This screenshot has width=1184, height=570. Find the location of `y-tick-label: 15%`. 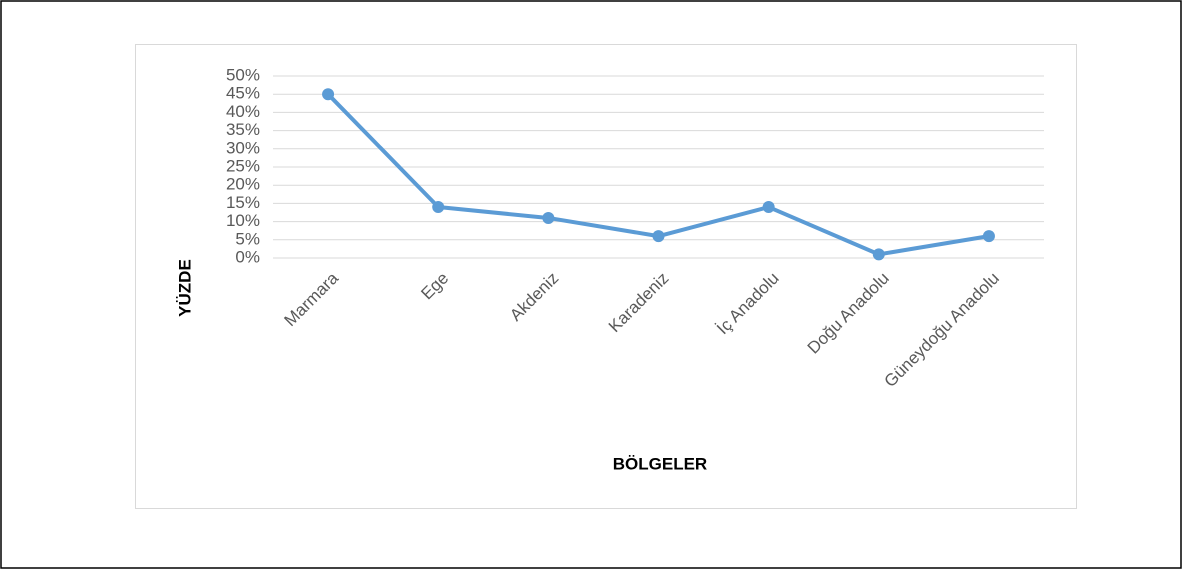

y-tick-label: 15% is located at coordinates (243, 202).